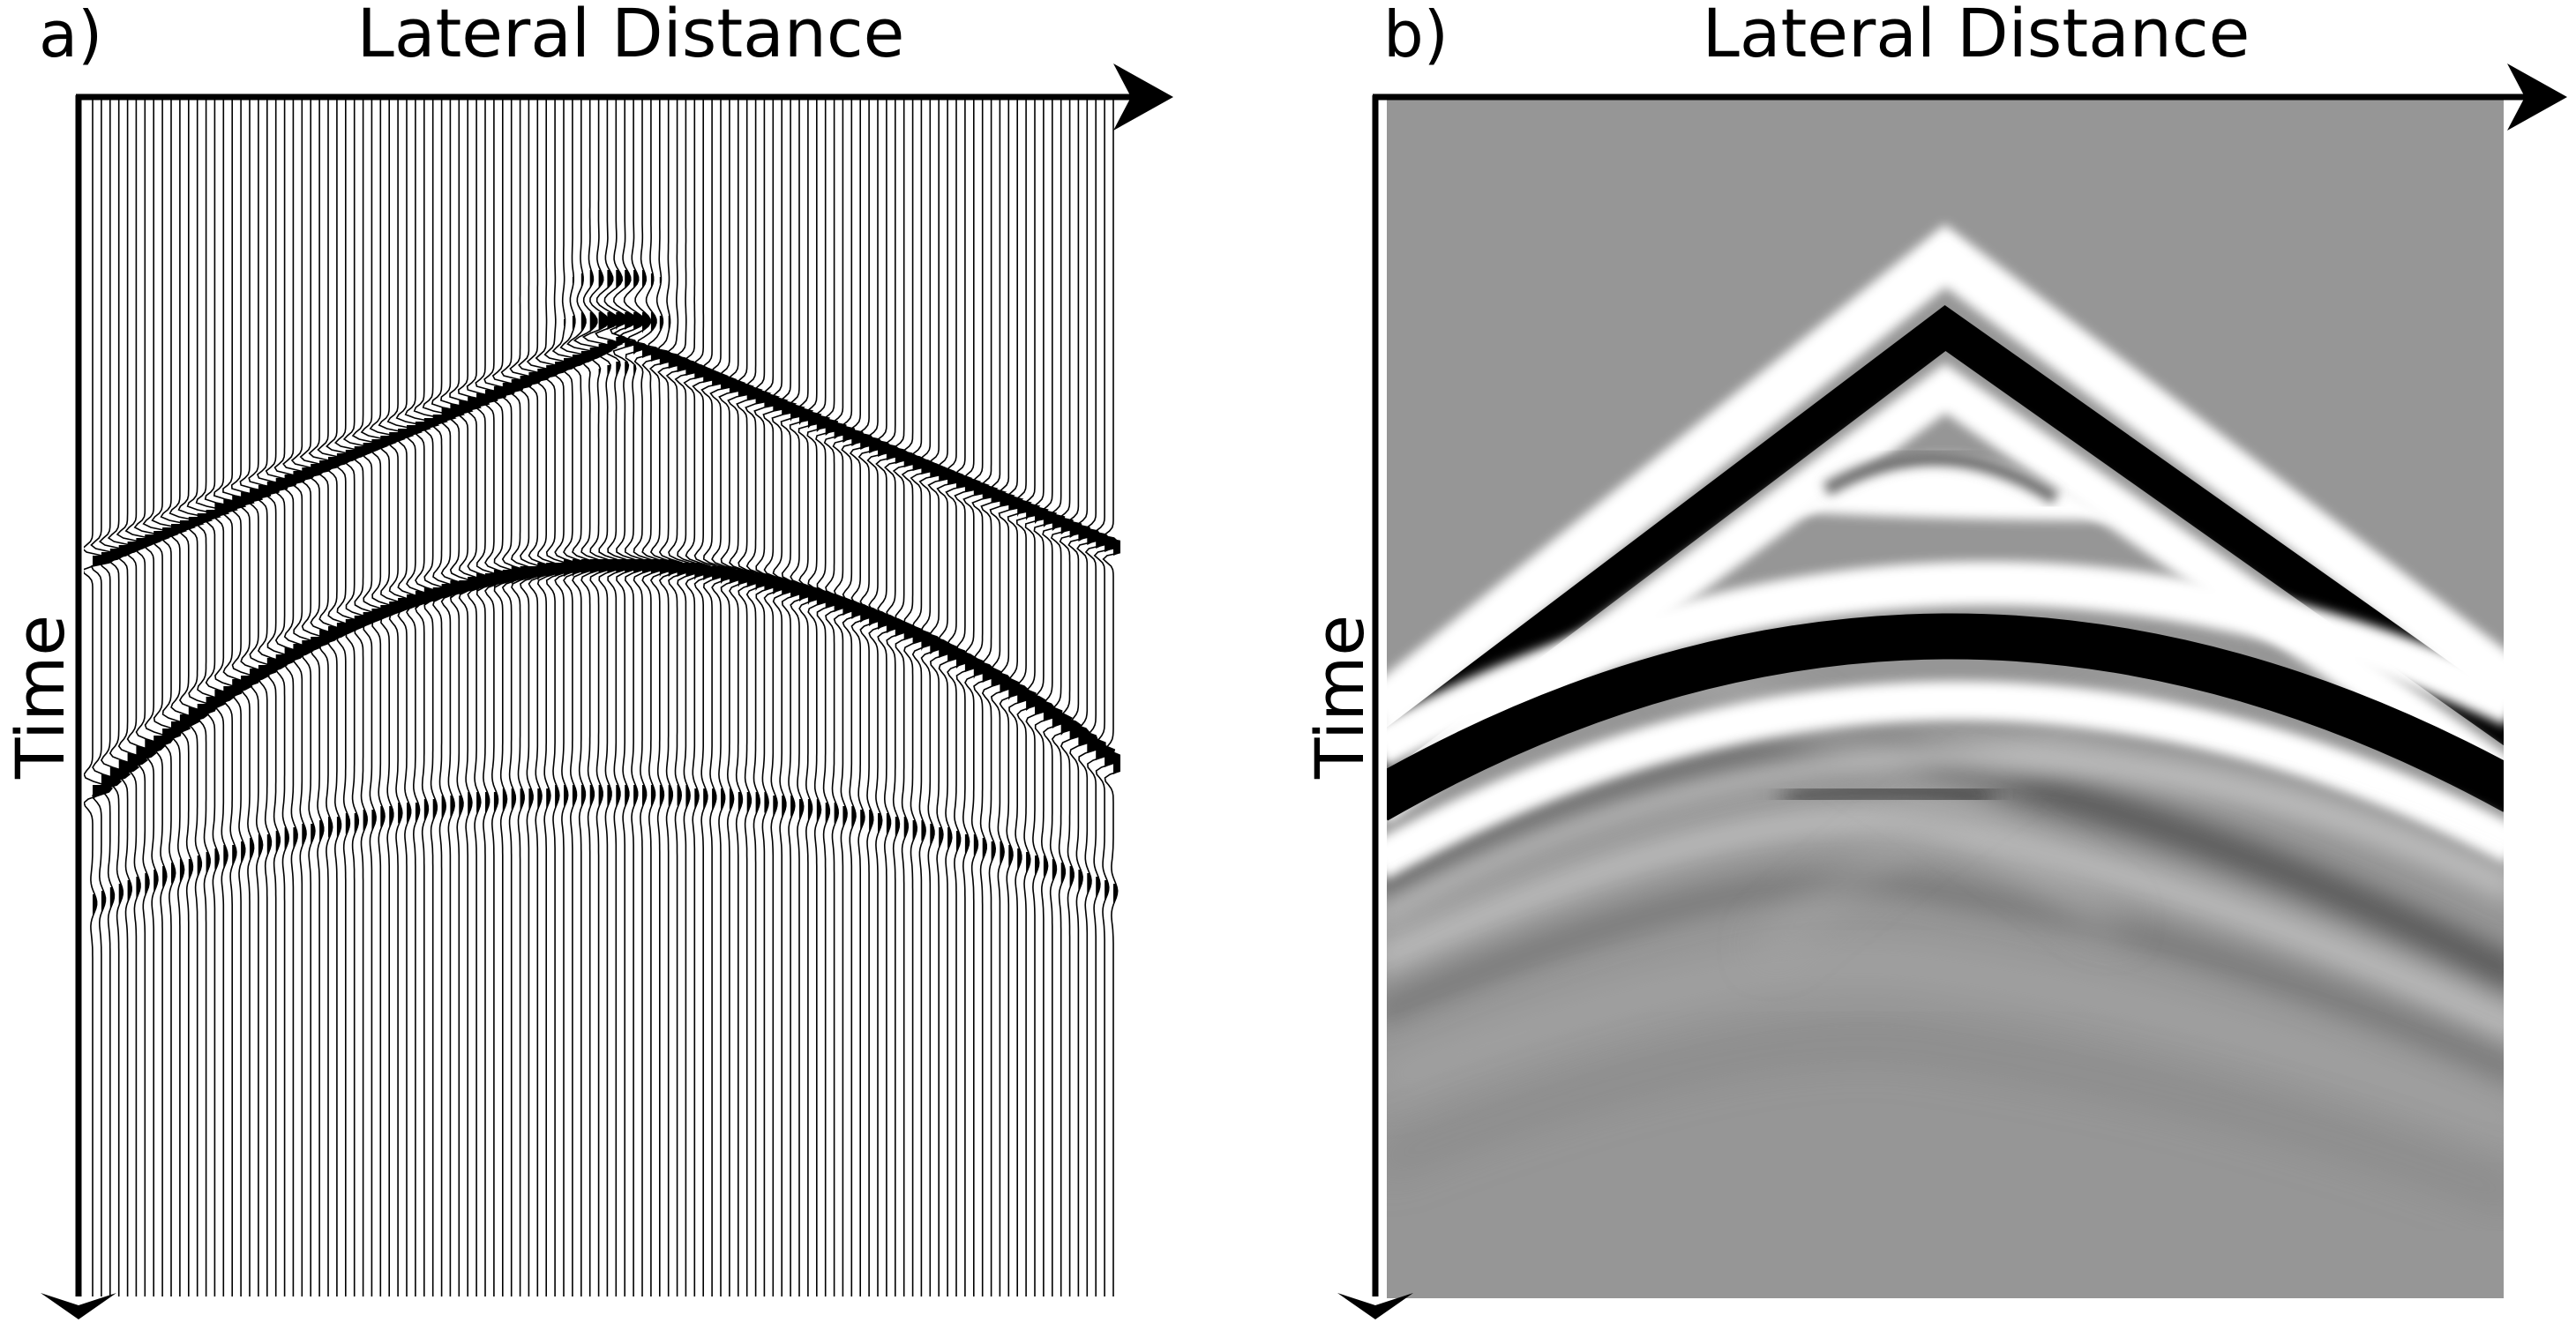 The image size is (2576, 1330). What do you see at coordinates (1977, 36) in the screenshot?
I see `panel-b-x-axis-label: Lateral Distance` at bounding box center [1977, 36].